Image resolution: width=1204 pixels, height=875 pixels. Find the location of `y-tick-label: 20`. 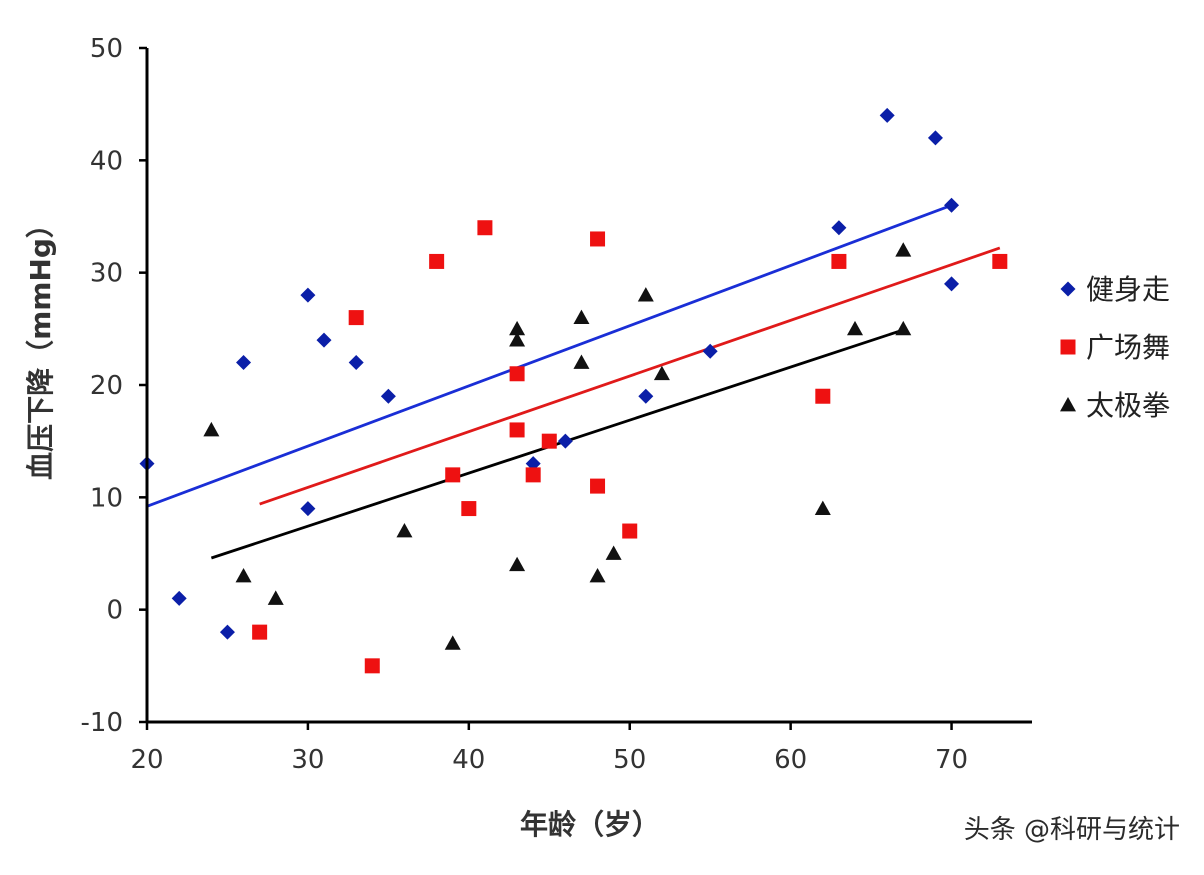

y-tick-label: 20 is located at coordinates (106, 386).